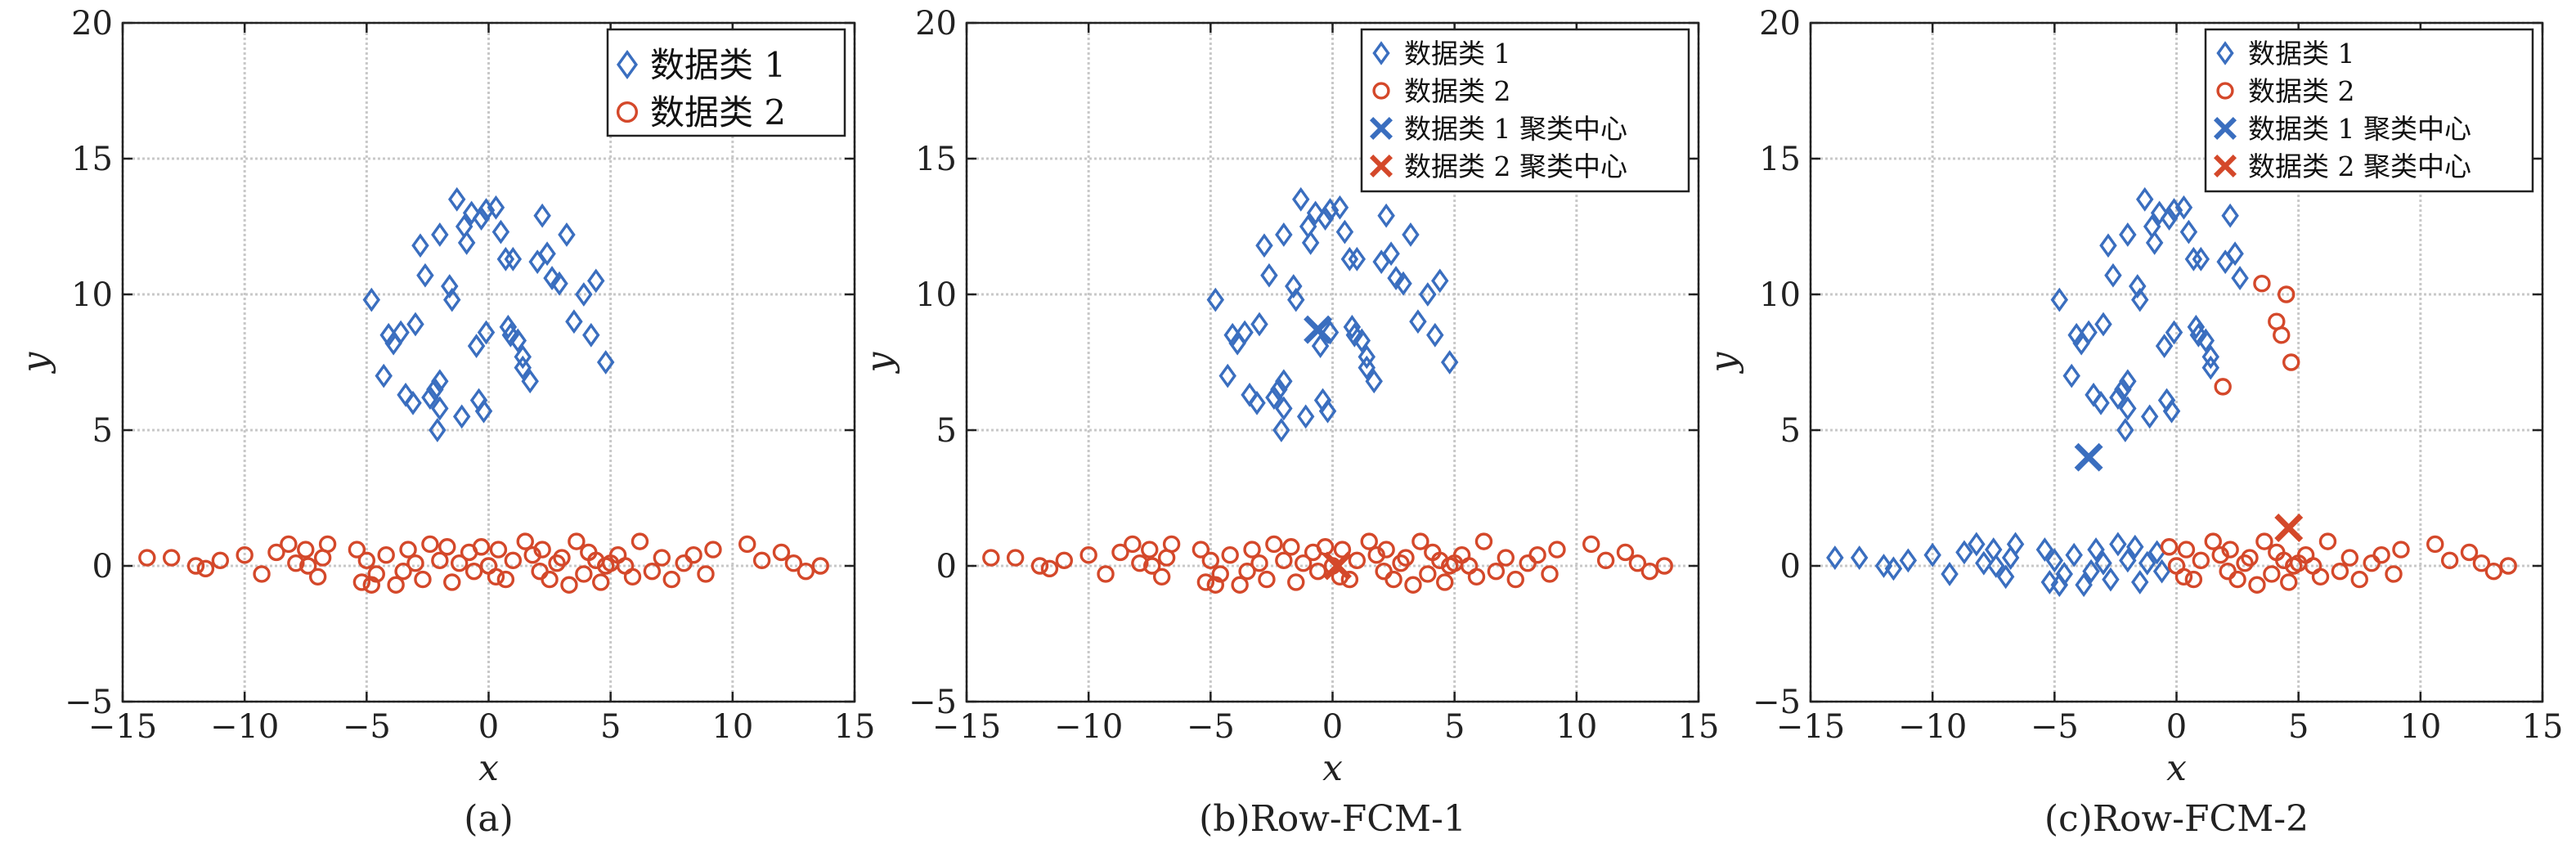 This screenshot has width=2576, height=857. I want to click on legend-marker-center1, so click(2225, 128).